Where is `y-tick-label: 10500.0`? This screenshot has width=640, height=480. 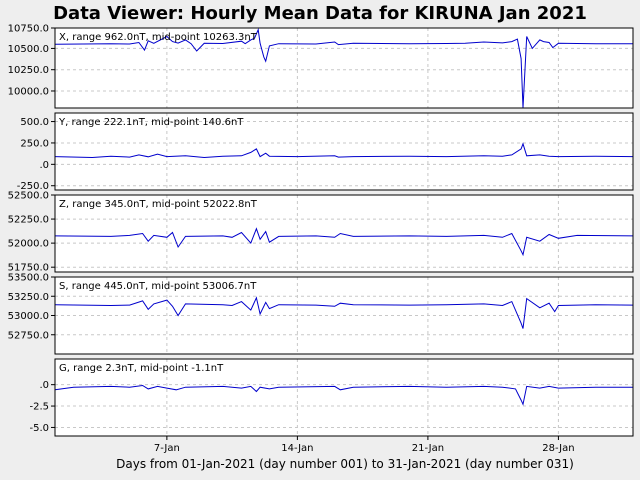 y-tick-label: 10500.0 is located at coordinates (28, 49).